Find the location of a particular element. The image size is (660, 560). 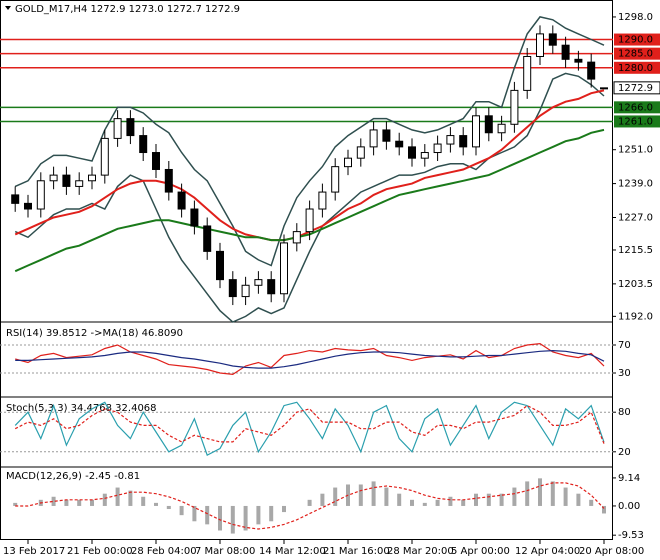

pane-title: RSI(14) 39.8512 ->MA(18) 46.8090 is located at coordinates (94, 333).